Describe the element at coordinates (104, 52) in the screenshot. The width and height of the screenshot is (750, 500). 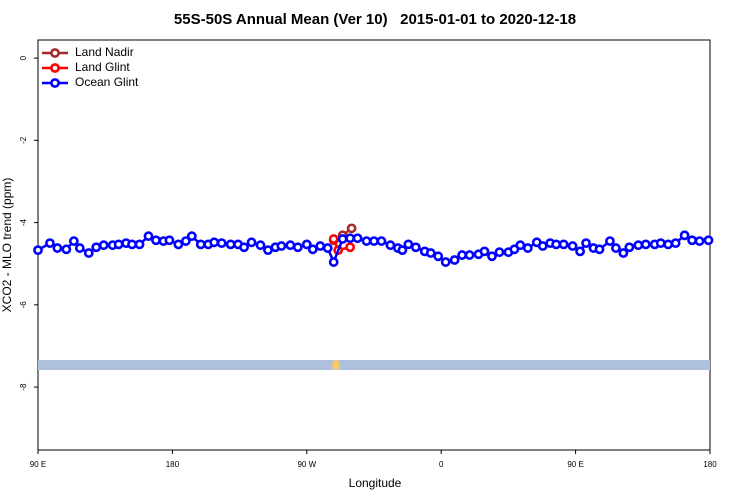
I see `legend-label: Land Nadir` at that location.